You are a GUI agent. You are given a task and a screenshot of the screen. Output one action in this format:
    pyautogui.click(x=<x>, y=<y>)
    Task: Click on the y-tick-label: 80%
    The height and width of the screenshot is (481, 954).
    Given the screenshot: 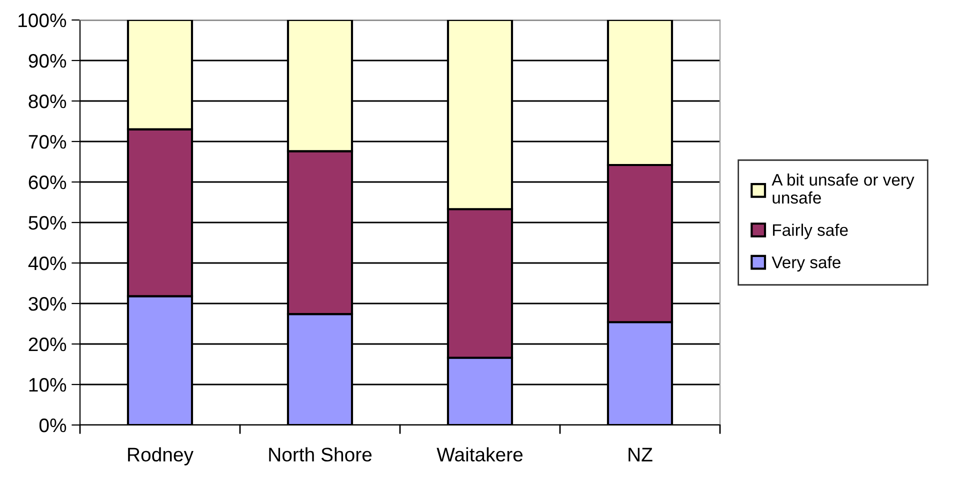 What is the action you would take?
    pyautogui.click(x=47, y=101)
    